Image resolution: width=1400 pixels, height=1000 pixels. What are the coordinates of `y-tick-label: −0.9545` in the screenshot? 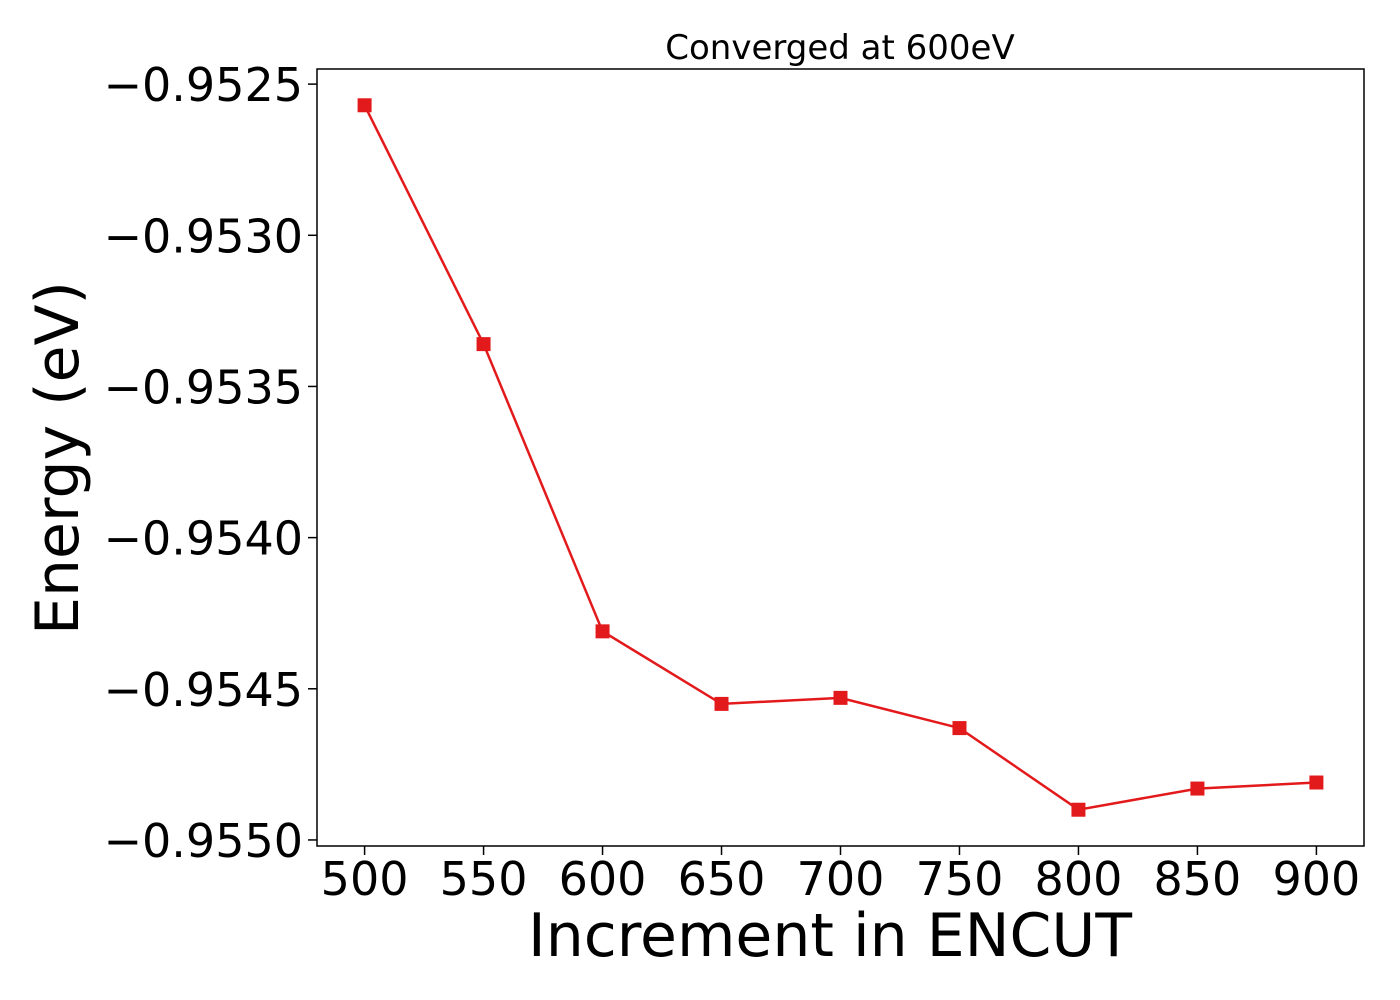 It's located at (204, 690).